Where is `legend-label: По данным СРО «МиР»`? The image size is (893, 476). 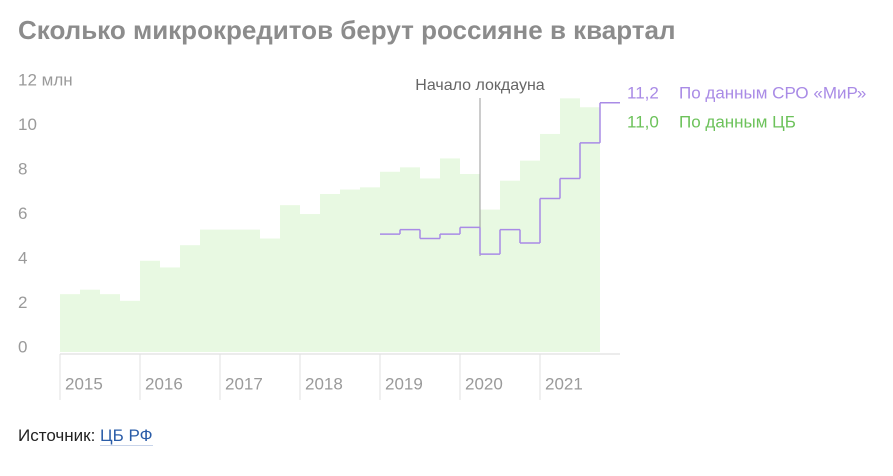 legend-label: По данным СРО «МиР» is located at coordinates (772, 92).